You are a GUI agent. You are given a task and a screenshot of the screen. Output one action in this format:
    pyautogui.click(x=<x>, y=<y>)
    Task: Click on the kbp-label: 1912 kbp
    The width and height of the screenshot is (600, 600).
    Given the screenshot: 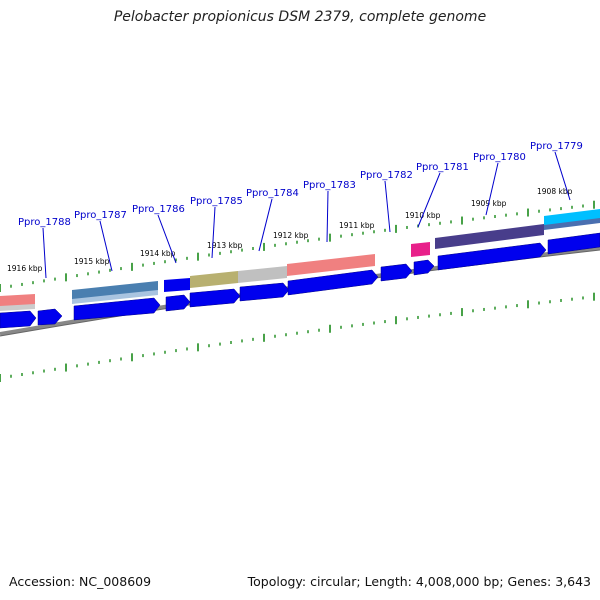 What is the action you would take?
    pyautogui.click(x=291, y=235)
    